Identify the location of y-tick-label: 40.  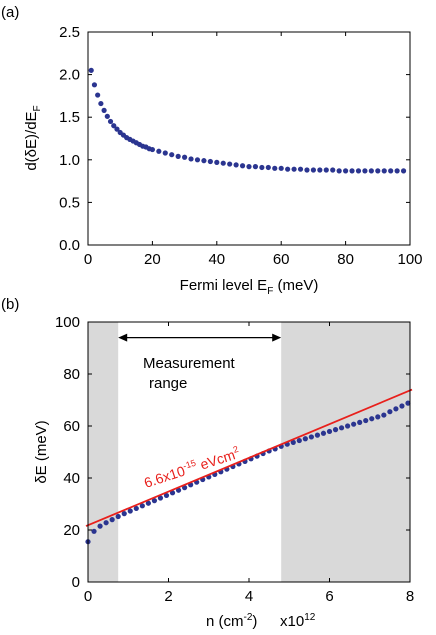
(71, 478).